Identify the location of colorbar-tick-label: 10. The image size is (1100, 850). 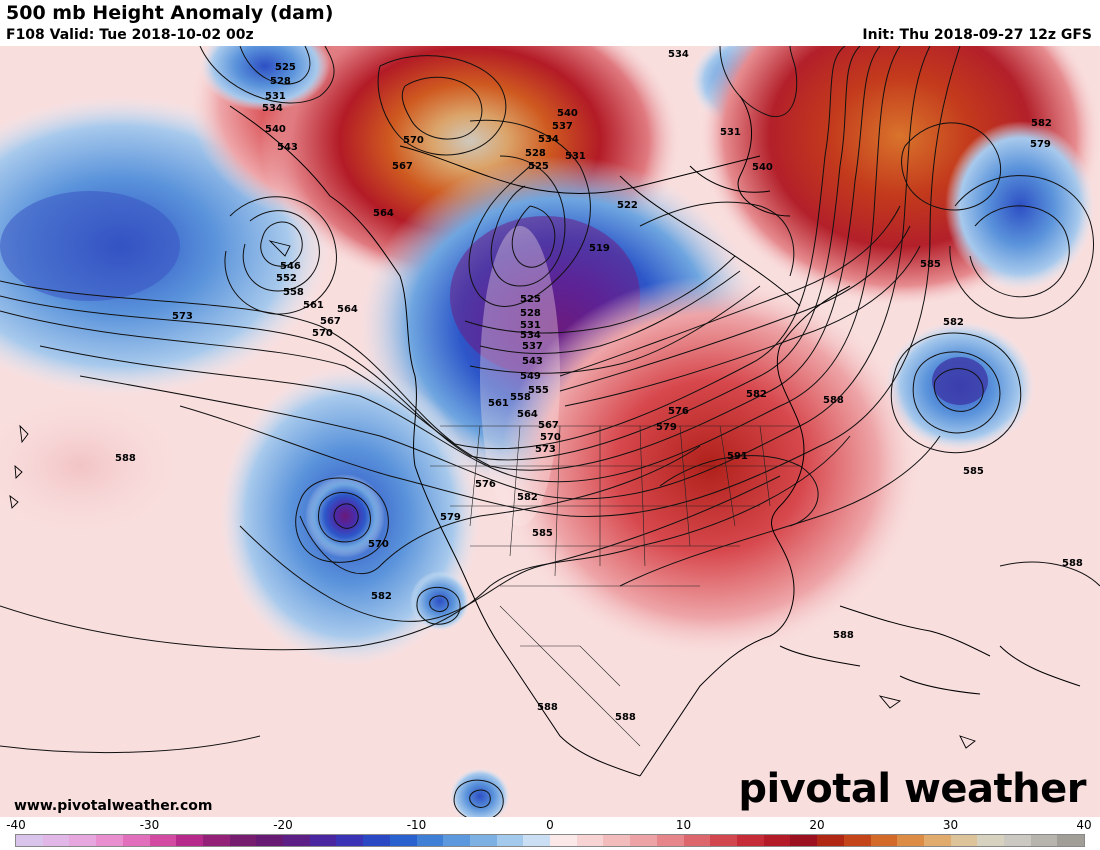
(683, 825).